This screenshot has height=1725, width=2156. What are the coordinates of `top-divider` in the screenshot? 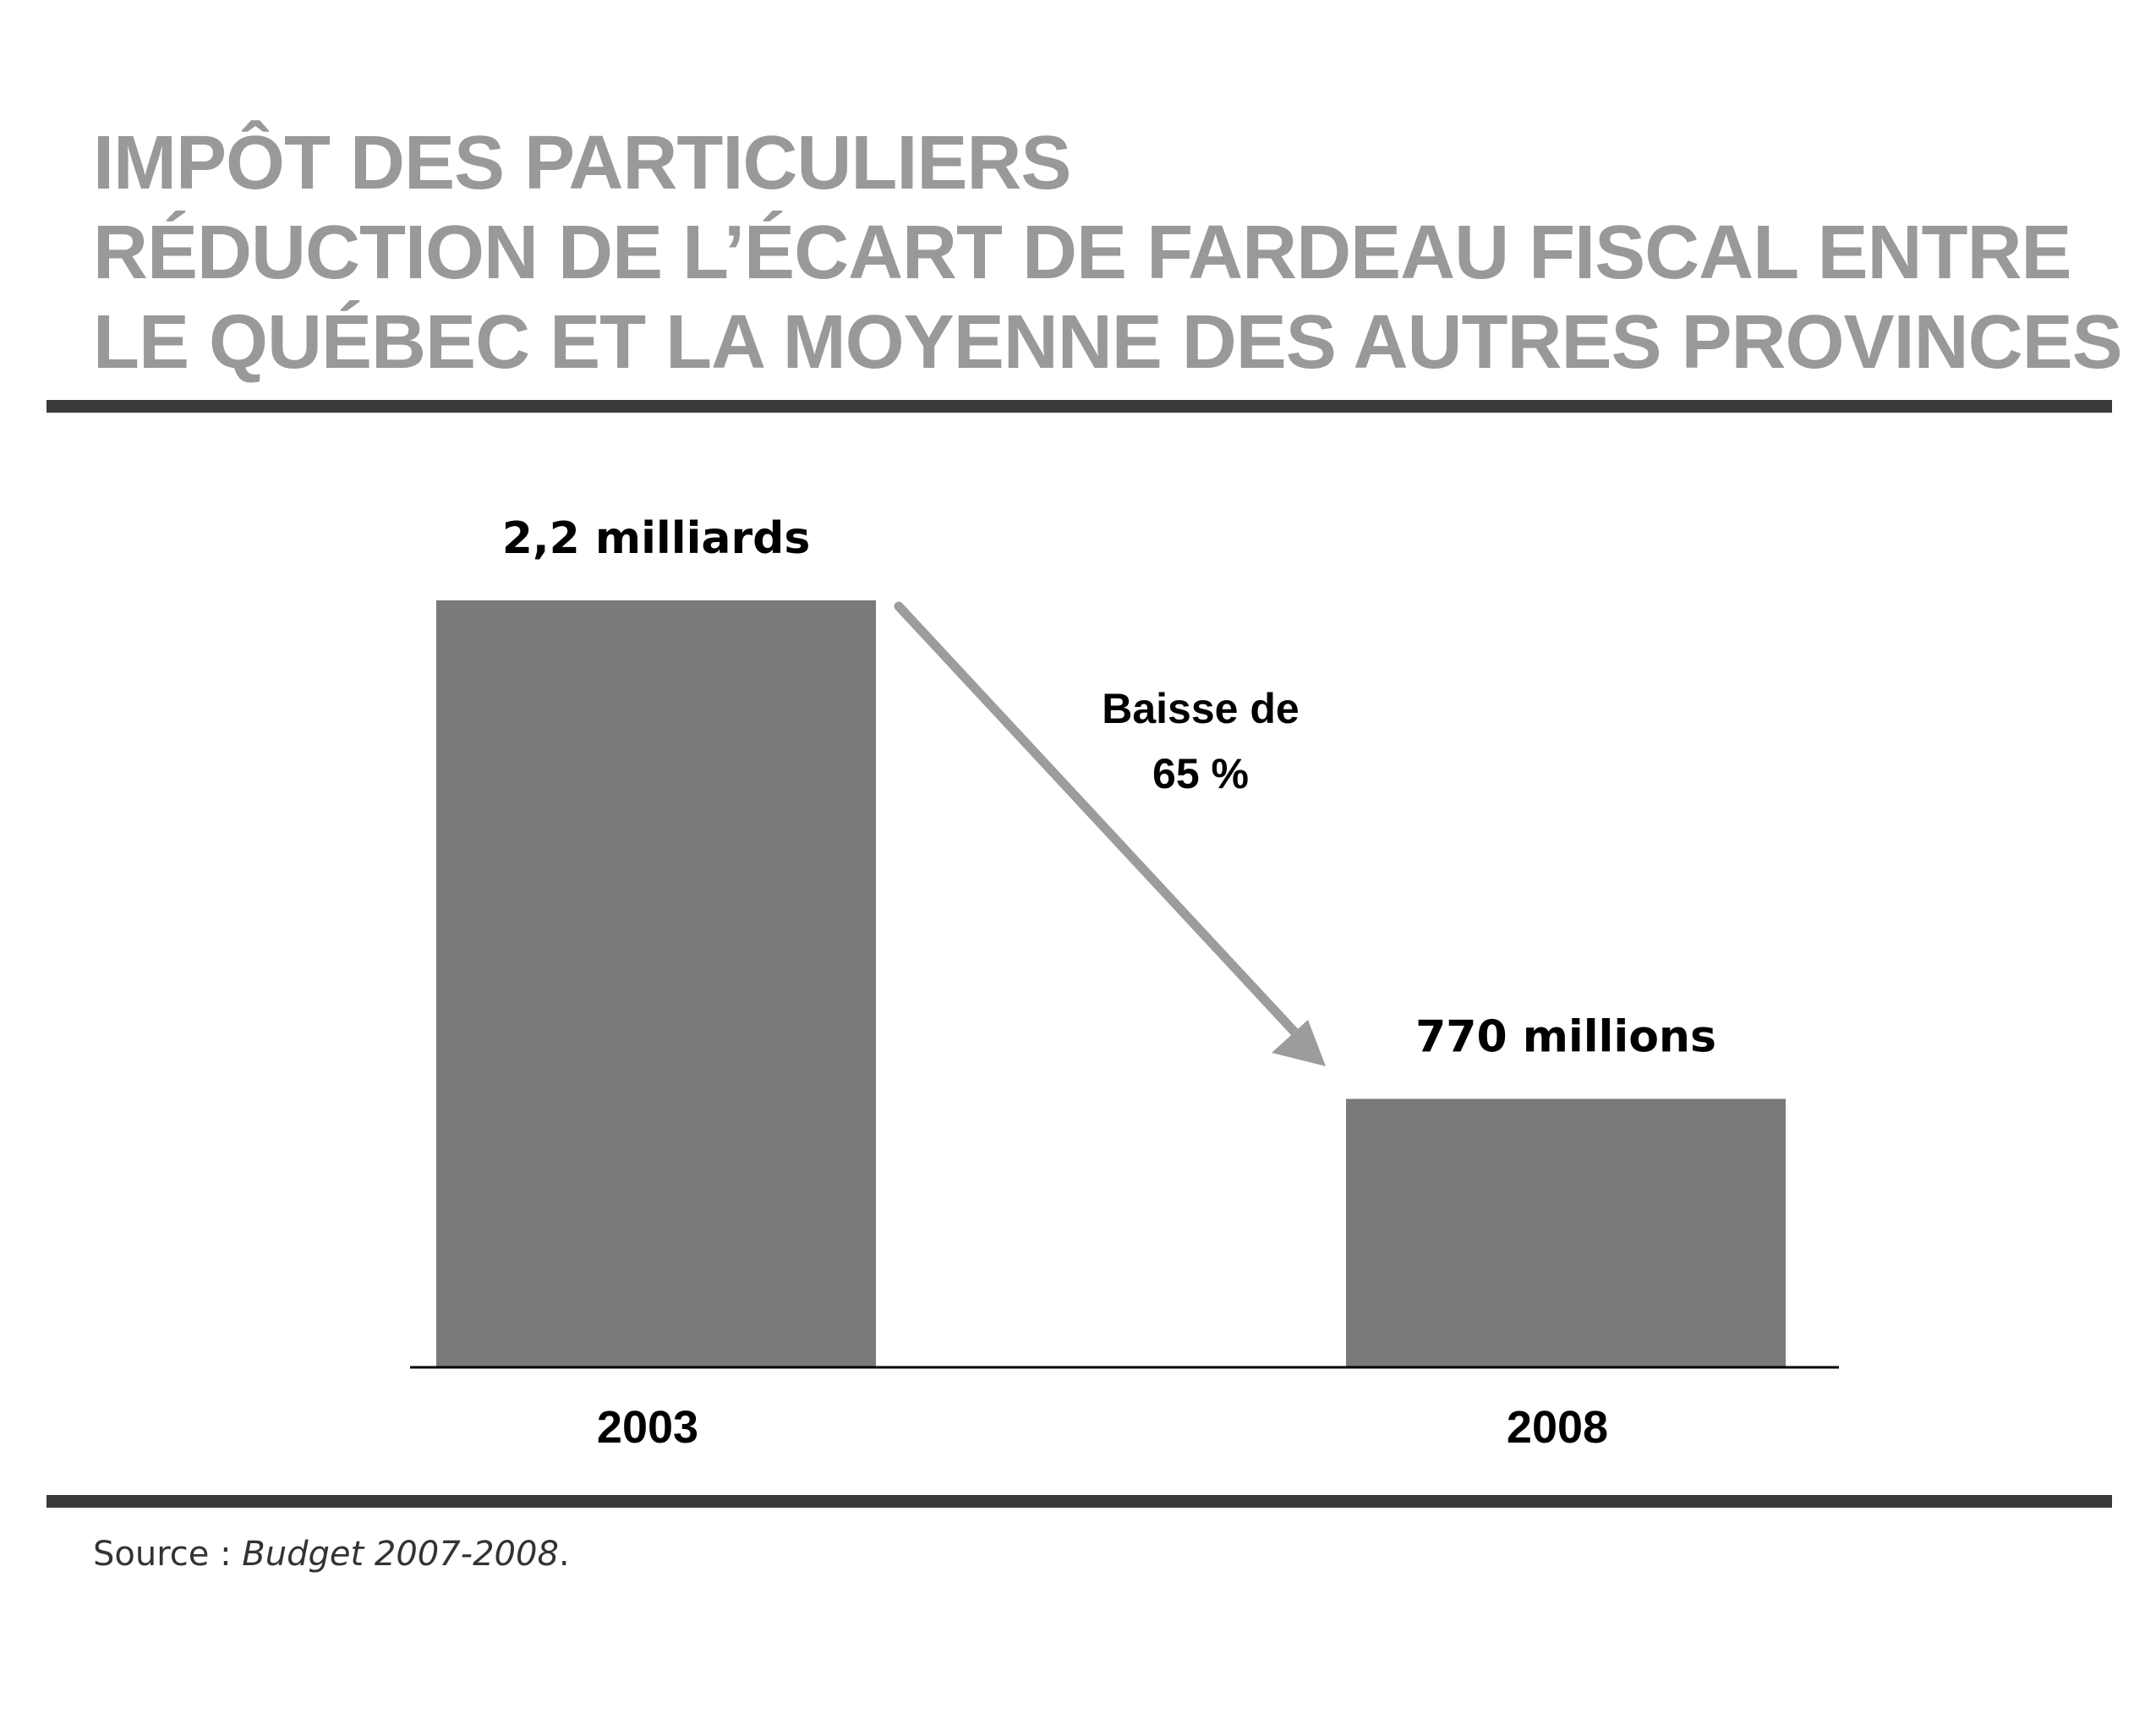 It's located at (1079, 406).